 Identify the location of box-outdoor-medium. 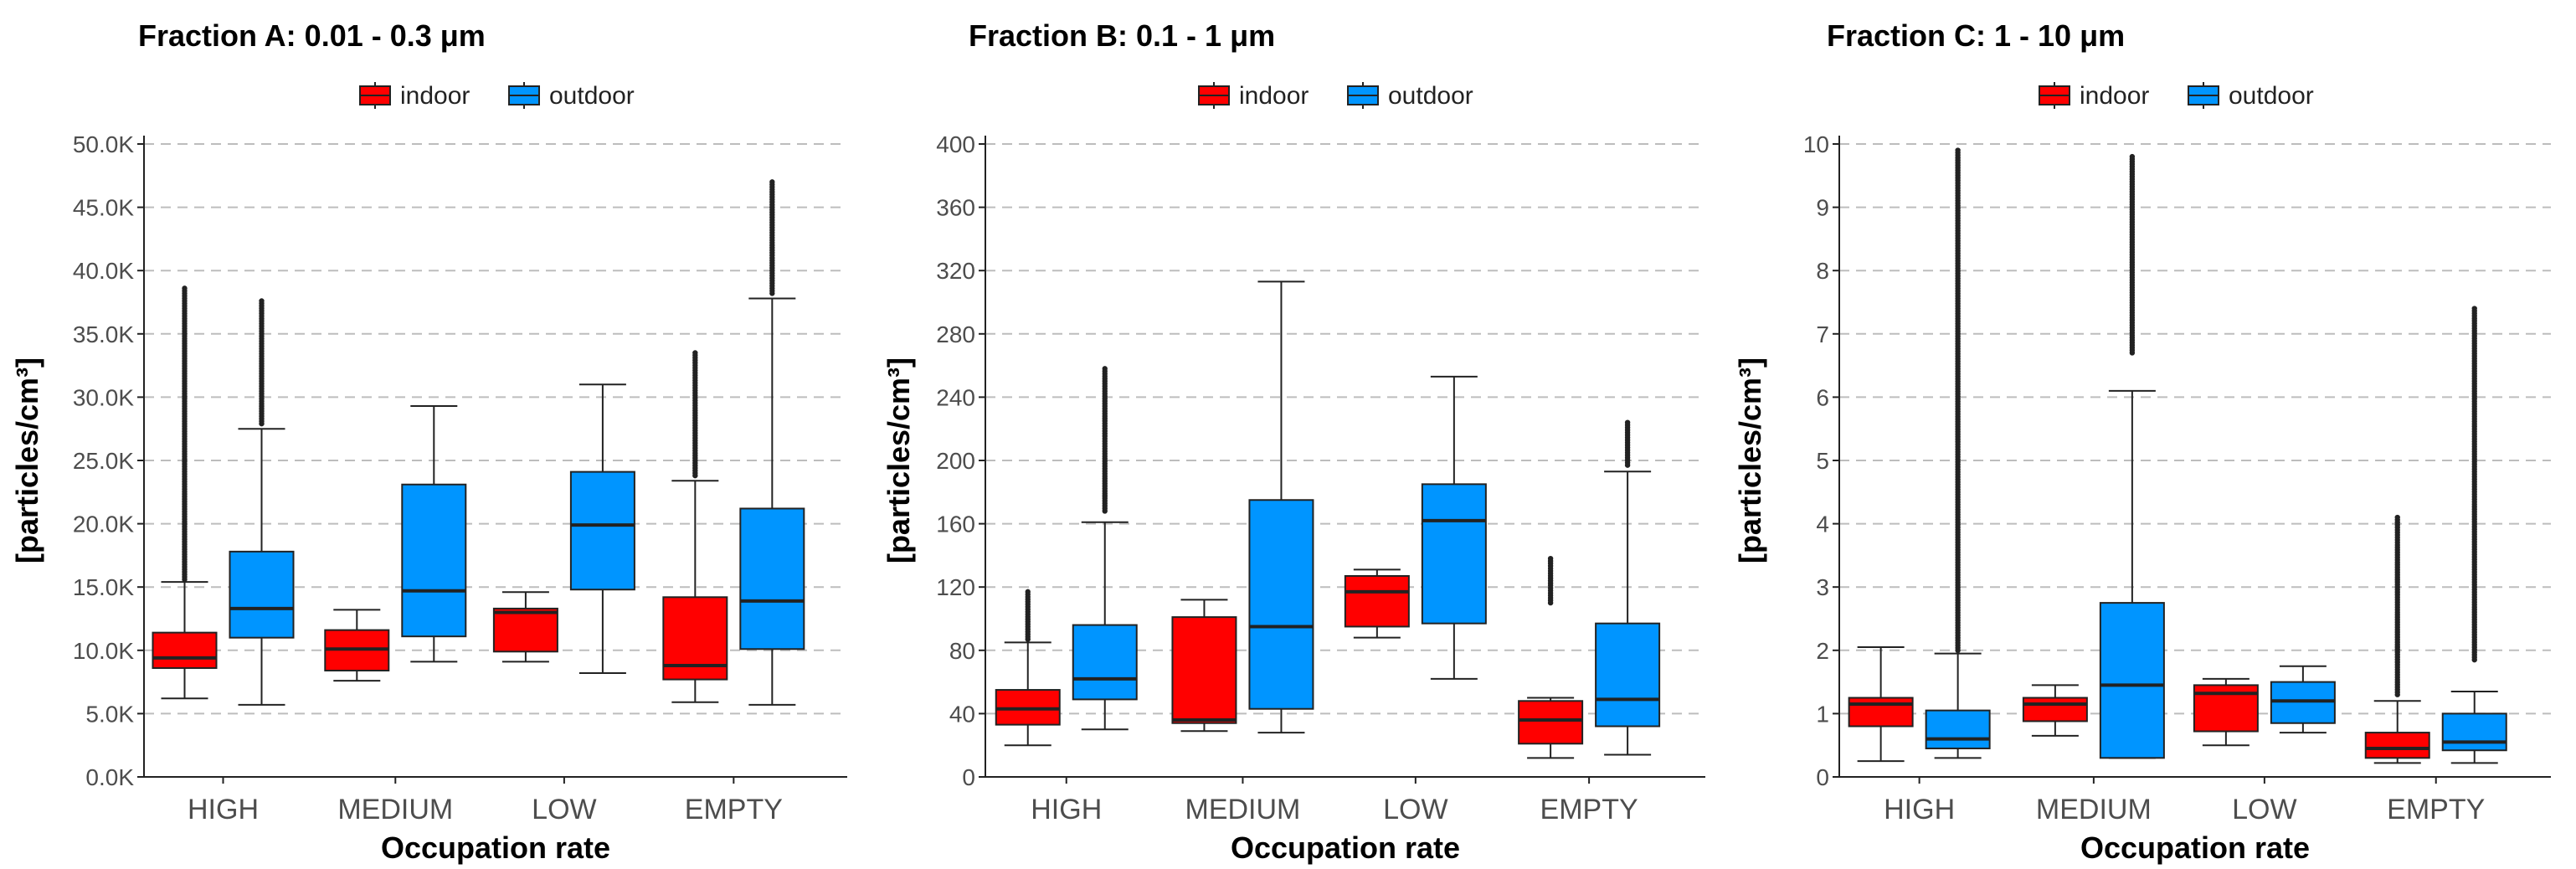
(1281, 507).